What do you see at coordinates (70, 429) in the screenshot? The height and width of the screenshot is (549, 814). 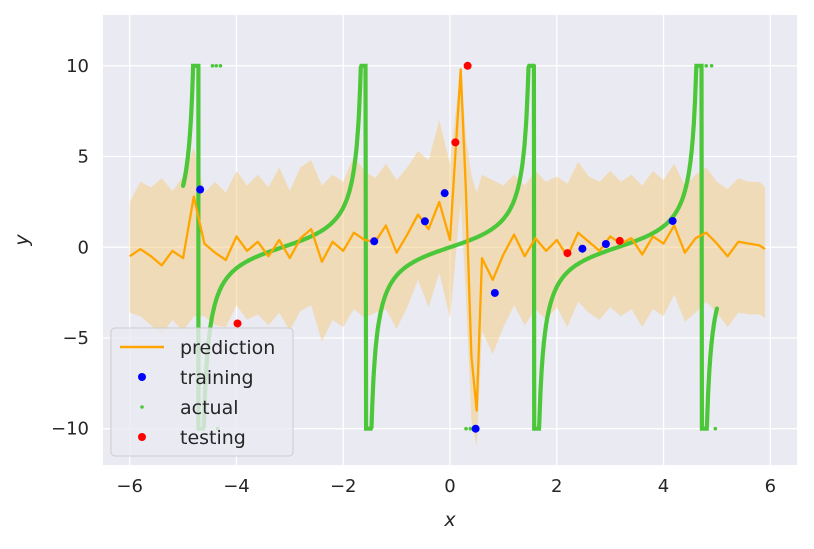 I see `y-tick-label: −10` at bounding box center [70, 429].